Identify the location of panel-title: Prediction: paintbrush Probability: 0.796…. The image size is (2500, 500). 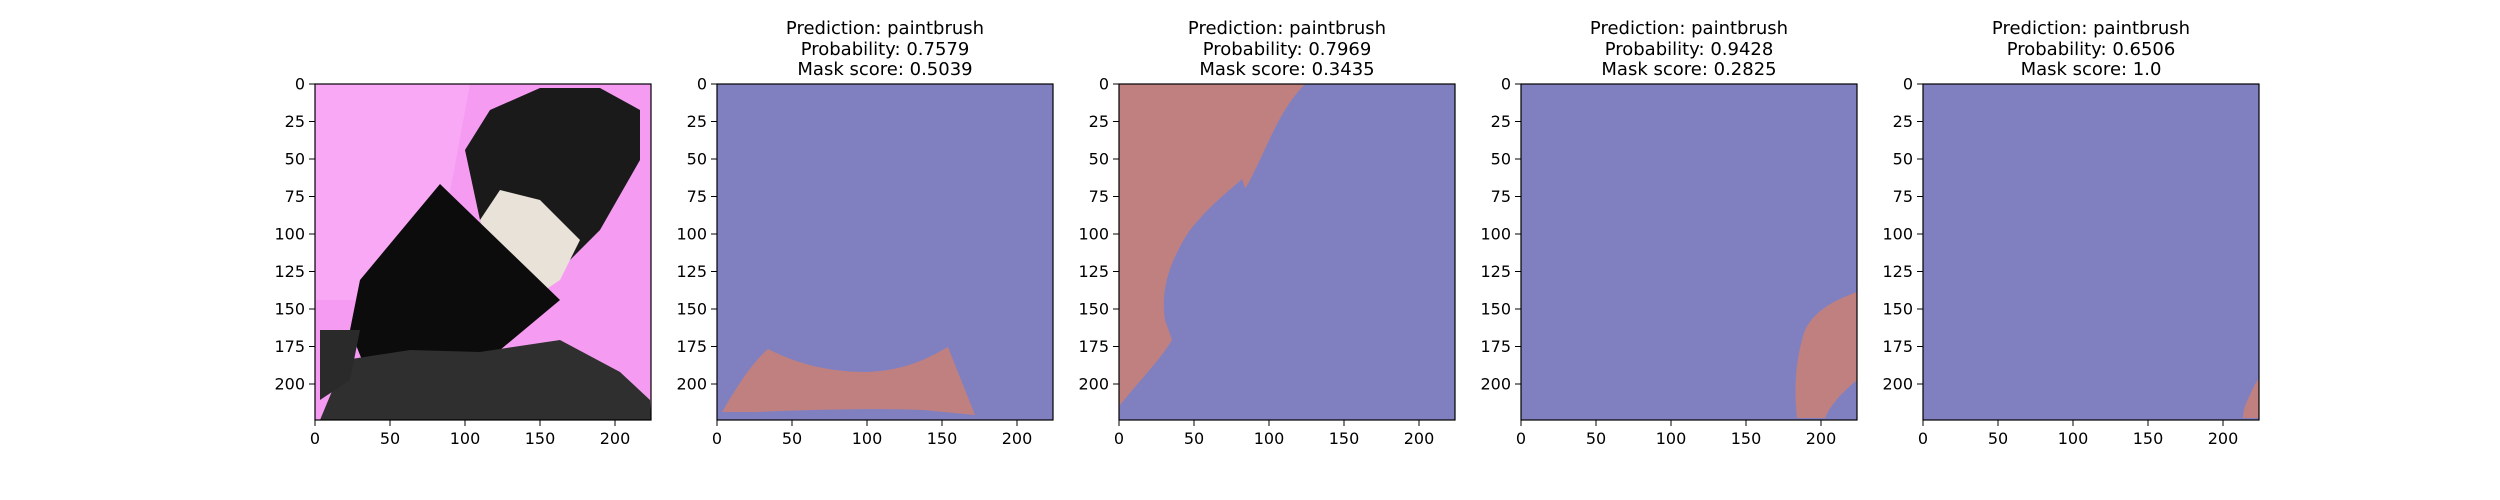
(1287, 49).